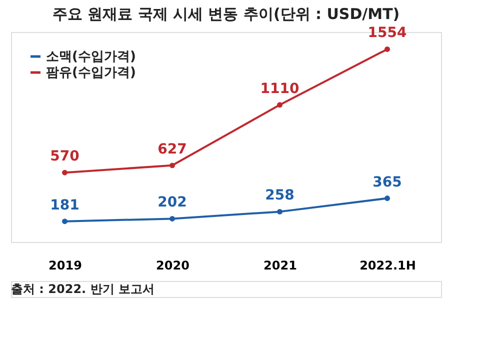 The width and height of the screenshot is (500, 340). Describe the element at coordinates (387, 33) in the screenshot. I see `data-label: 1554` at that location.